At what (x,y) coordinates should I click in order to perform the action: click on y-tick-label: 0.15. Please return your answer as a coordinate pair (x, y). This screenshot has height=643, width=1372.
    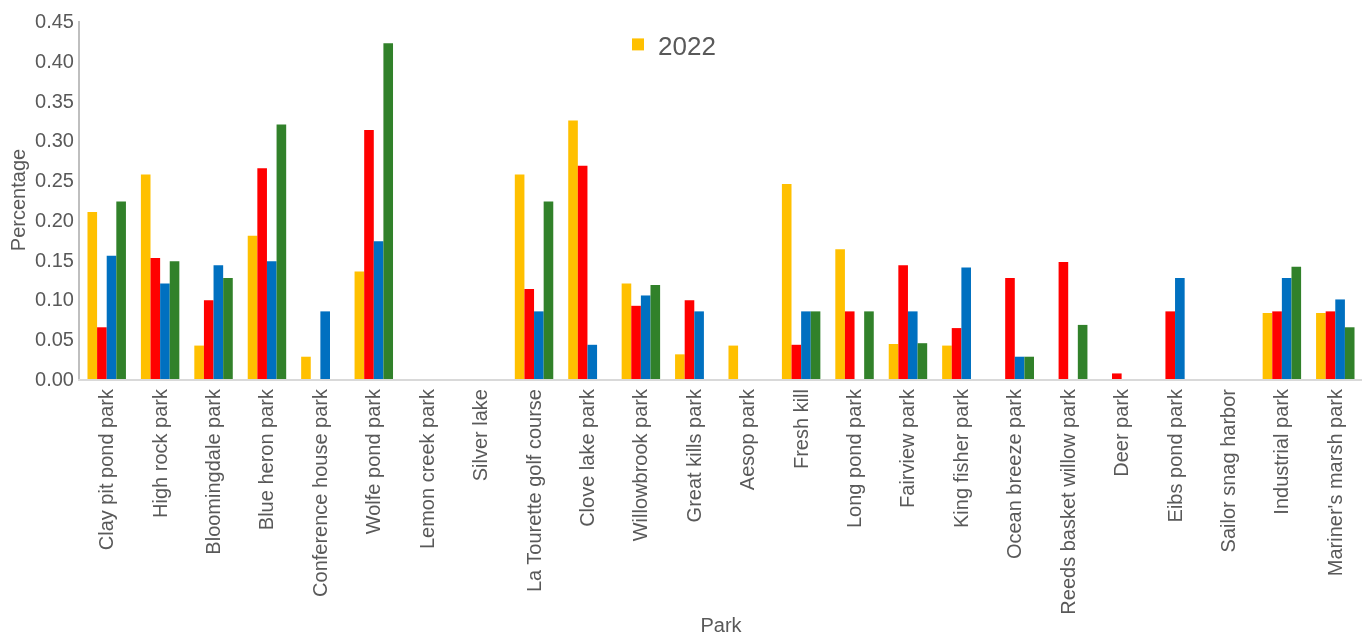
    Looking at the image, I should click on (54, 259).